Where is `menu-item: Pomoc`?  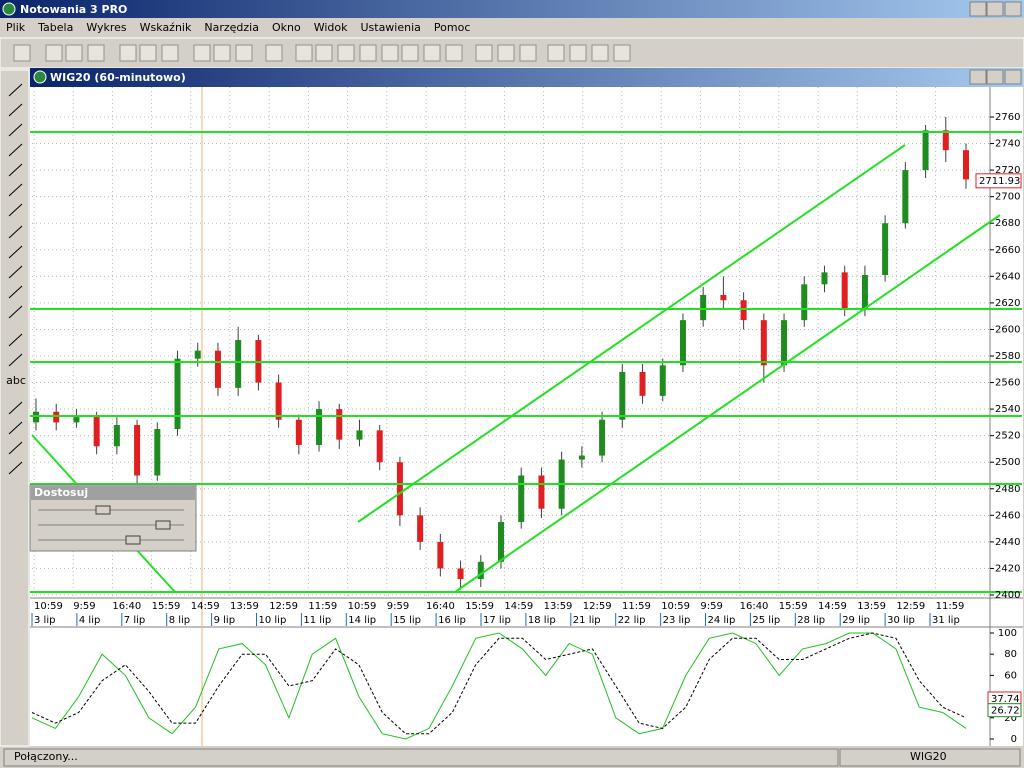 menu-item: Pomoc is located at coordinates (452, 27).